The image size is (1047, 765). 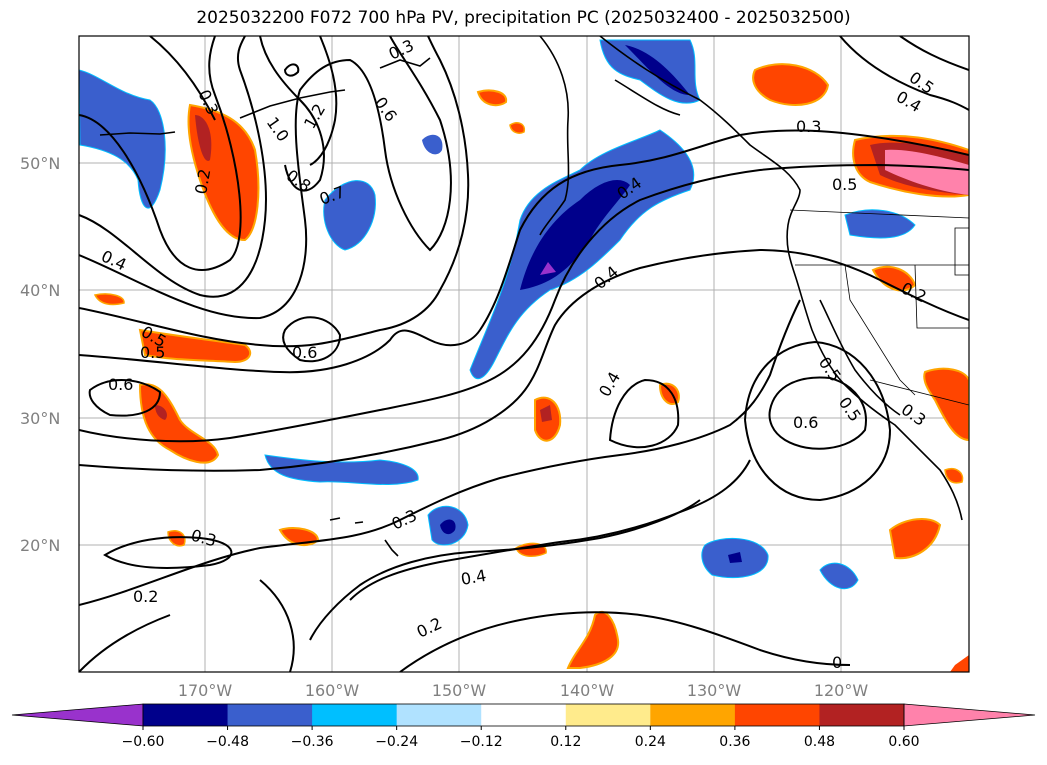 I want to click on colorbar-tick-label: −0.60, so click(x=143, y=742).